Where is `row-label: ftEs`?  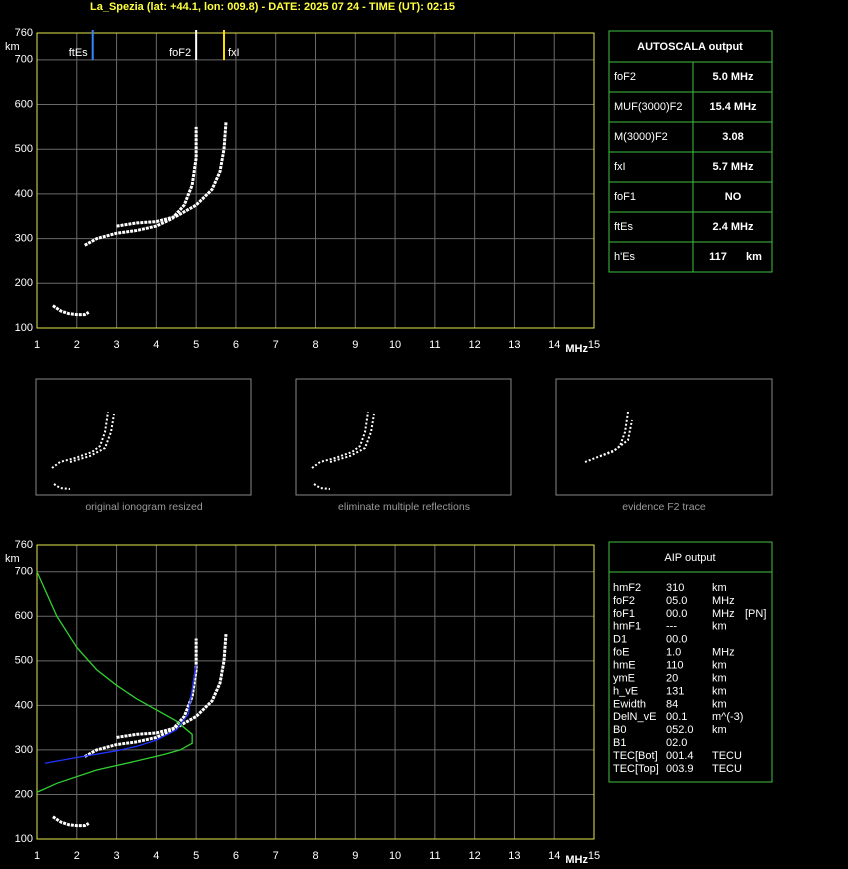 row-label: ftEs is located at coordinates (623, 227).